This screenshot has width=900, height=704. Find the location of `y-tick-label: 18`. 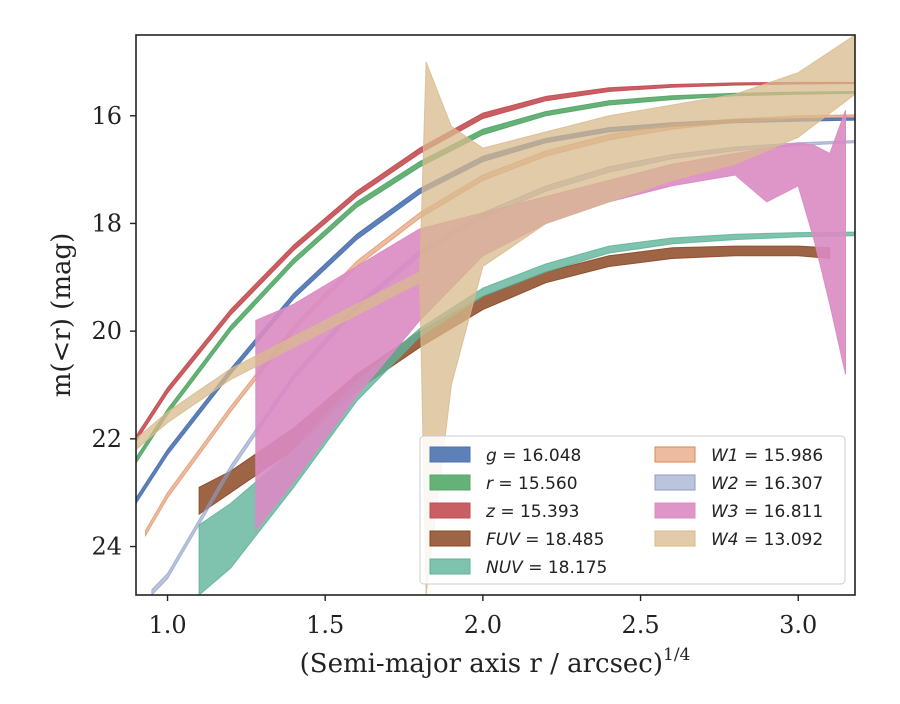

y-tick-label: 18 is located at coordinates (106, 223).